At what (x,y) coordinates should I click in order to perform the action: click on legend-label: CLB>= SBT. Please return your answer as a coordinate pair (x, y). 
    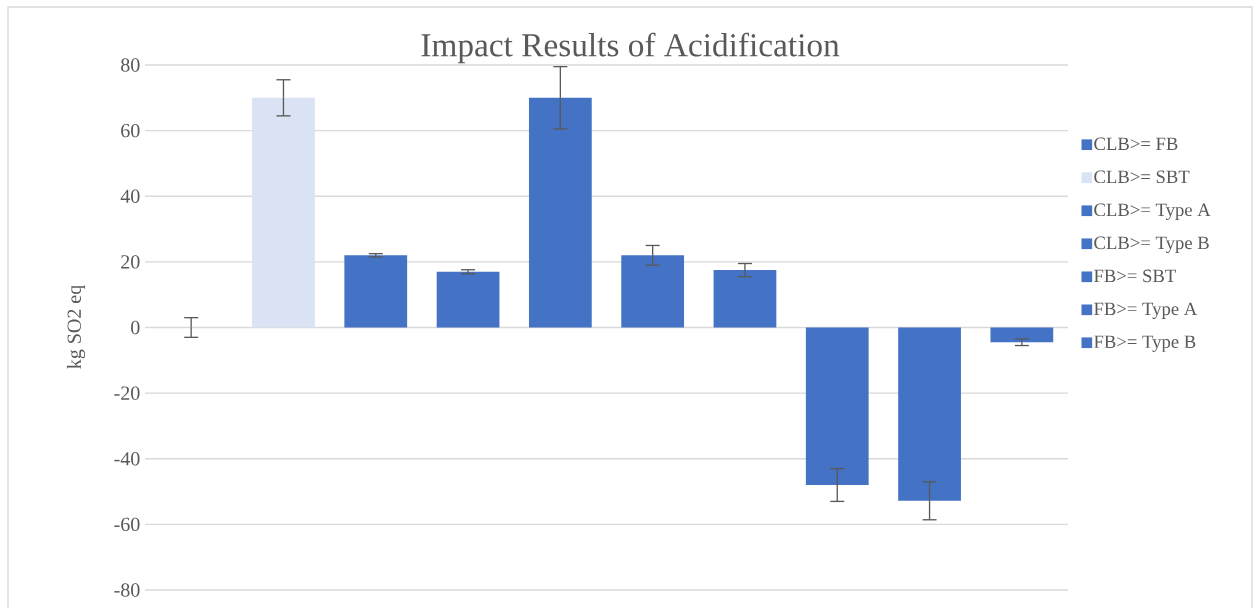
    Looking at the image, I should click on (1142, 177).